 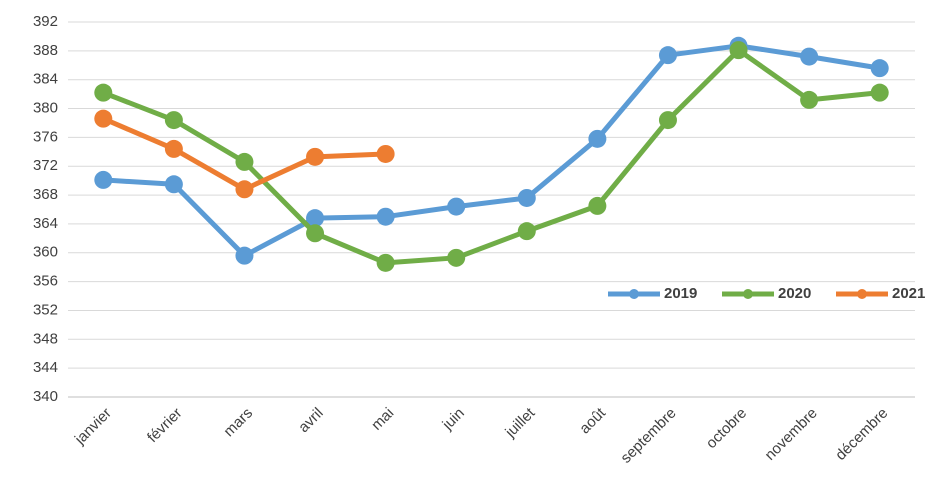 What do you see at coordinates (45, 396) in the screenshot?
I see `y-tick-label: 340` at bounding box center [45, 396].